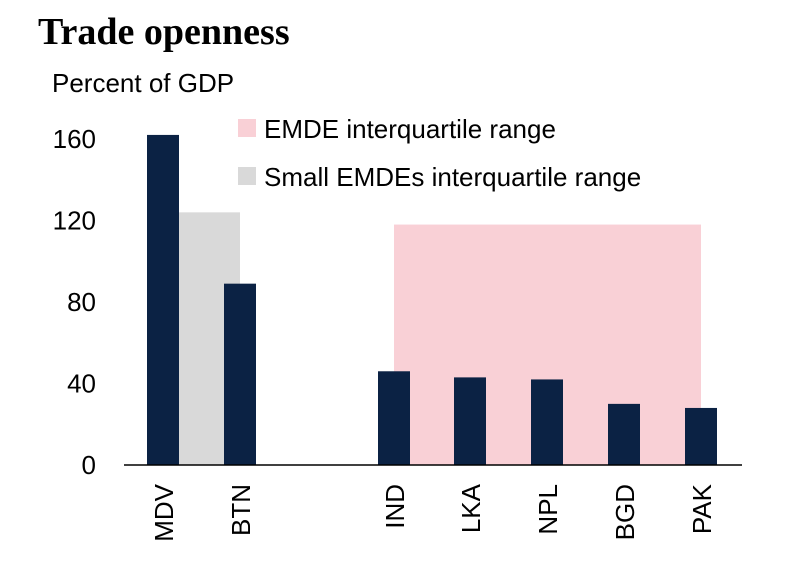  Describe the element at coordinates (164, 32) in the screenshot. I see `chart-title: Trade openness` at that location.